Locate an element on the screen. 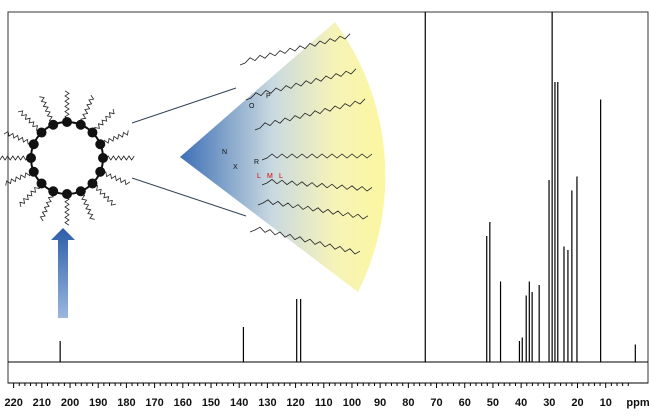 The width and height of the screenshot is (649, 416). x-tick-label: 190 is located at coordinates (98, 403).